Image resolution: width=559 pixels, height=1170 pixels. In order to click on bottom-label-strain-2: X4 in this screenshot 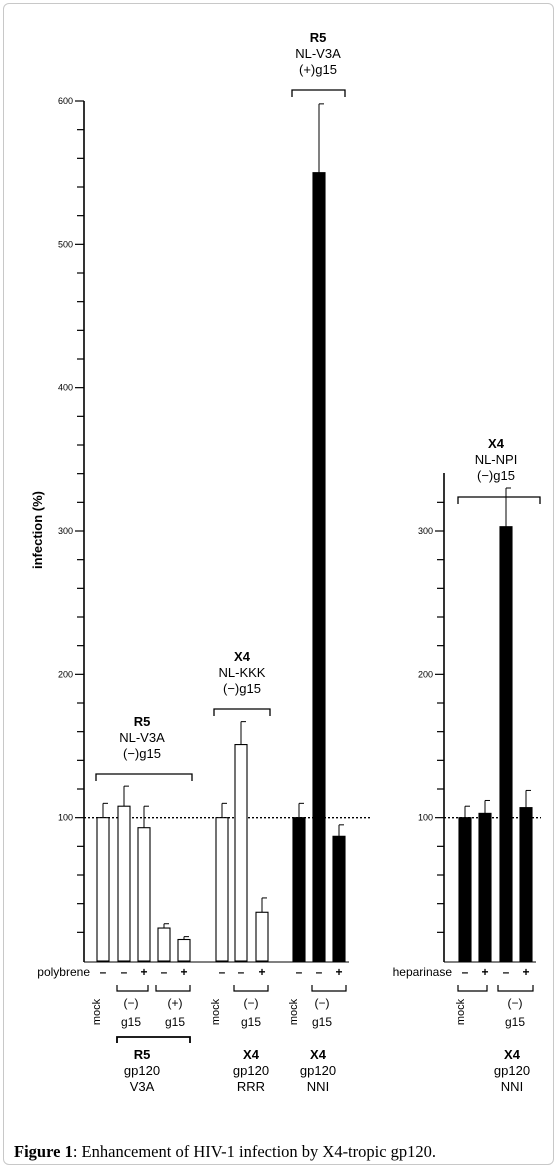, I will do `click(318, 1054)`.